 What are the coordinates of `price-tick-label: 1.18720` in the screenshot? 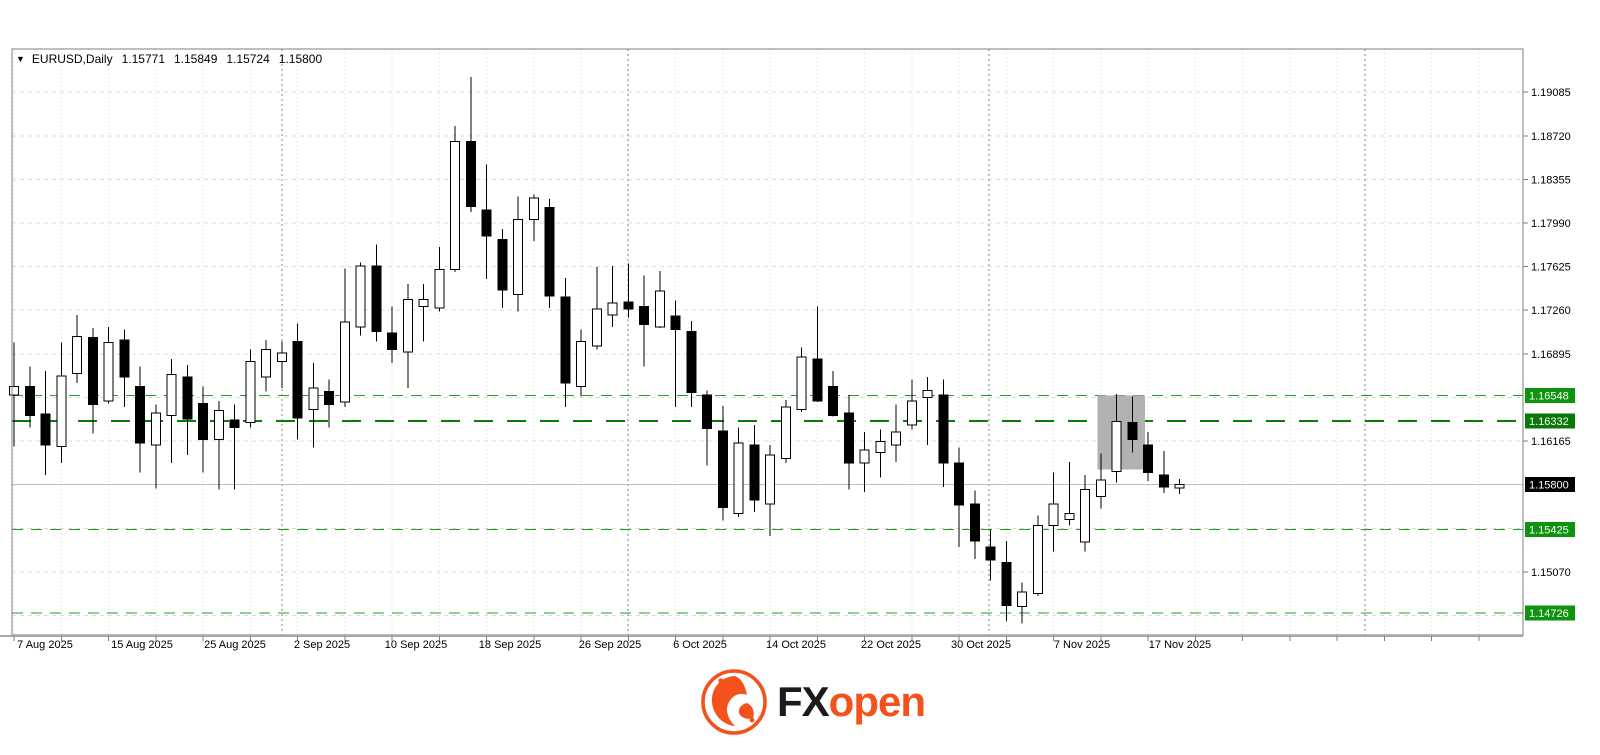 It's located at (1551, 137).